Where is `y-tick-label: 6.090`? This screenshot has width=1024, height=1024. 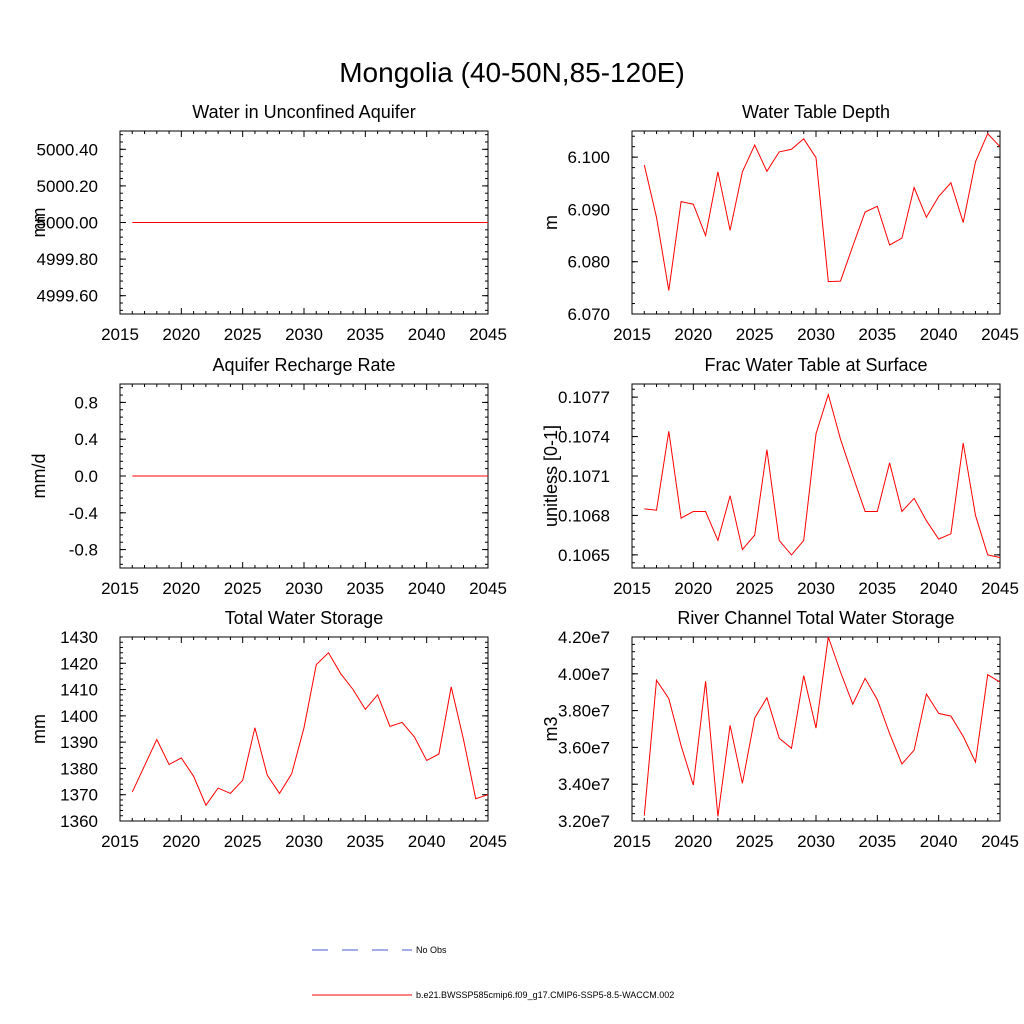 y-tick-label: 6.090 is located at coordinates (588, 209).